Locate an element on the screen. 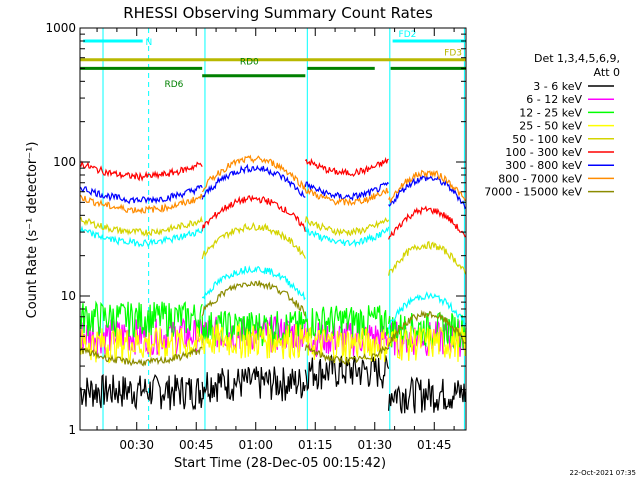 The image size is (640, 484). y-tick-label: 100 is located at coordinates (64, 162).